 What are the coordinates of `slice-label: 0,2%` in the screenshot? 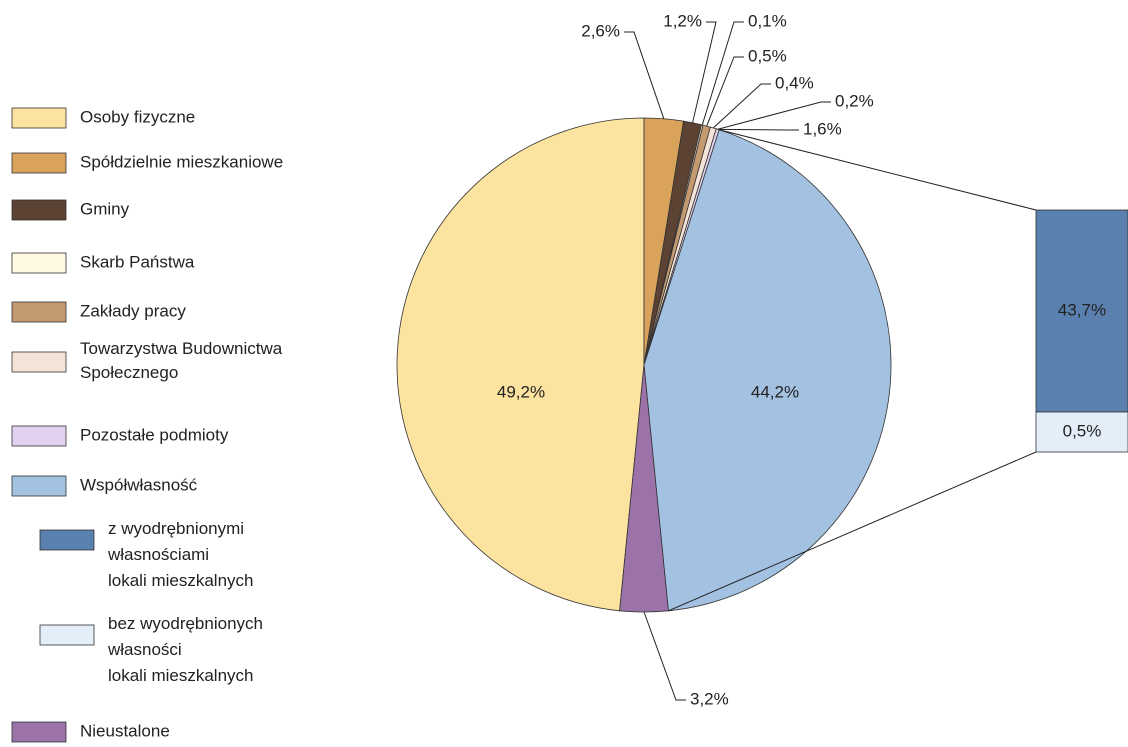 It's located at (854, 100).